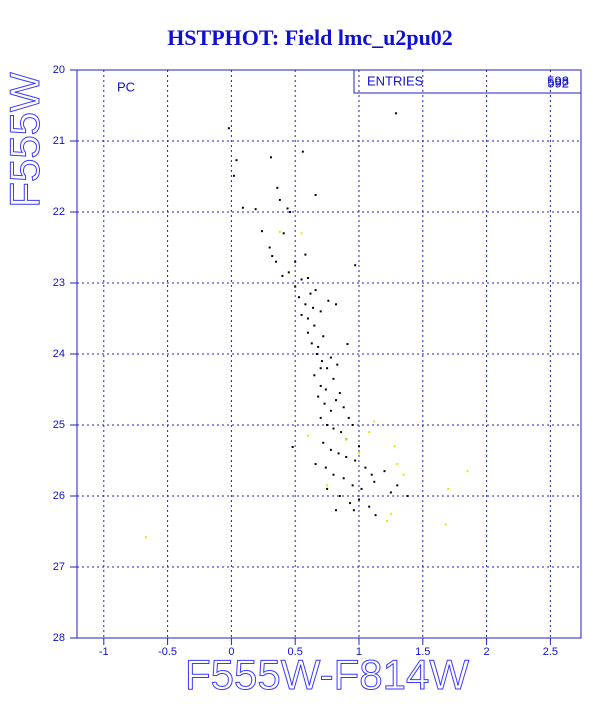  Describe the element at coordinates (231, 652) in the screenshot. I see `x-tick-label: 0` at that location.